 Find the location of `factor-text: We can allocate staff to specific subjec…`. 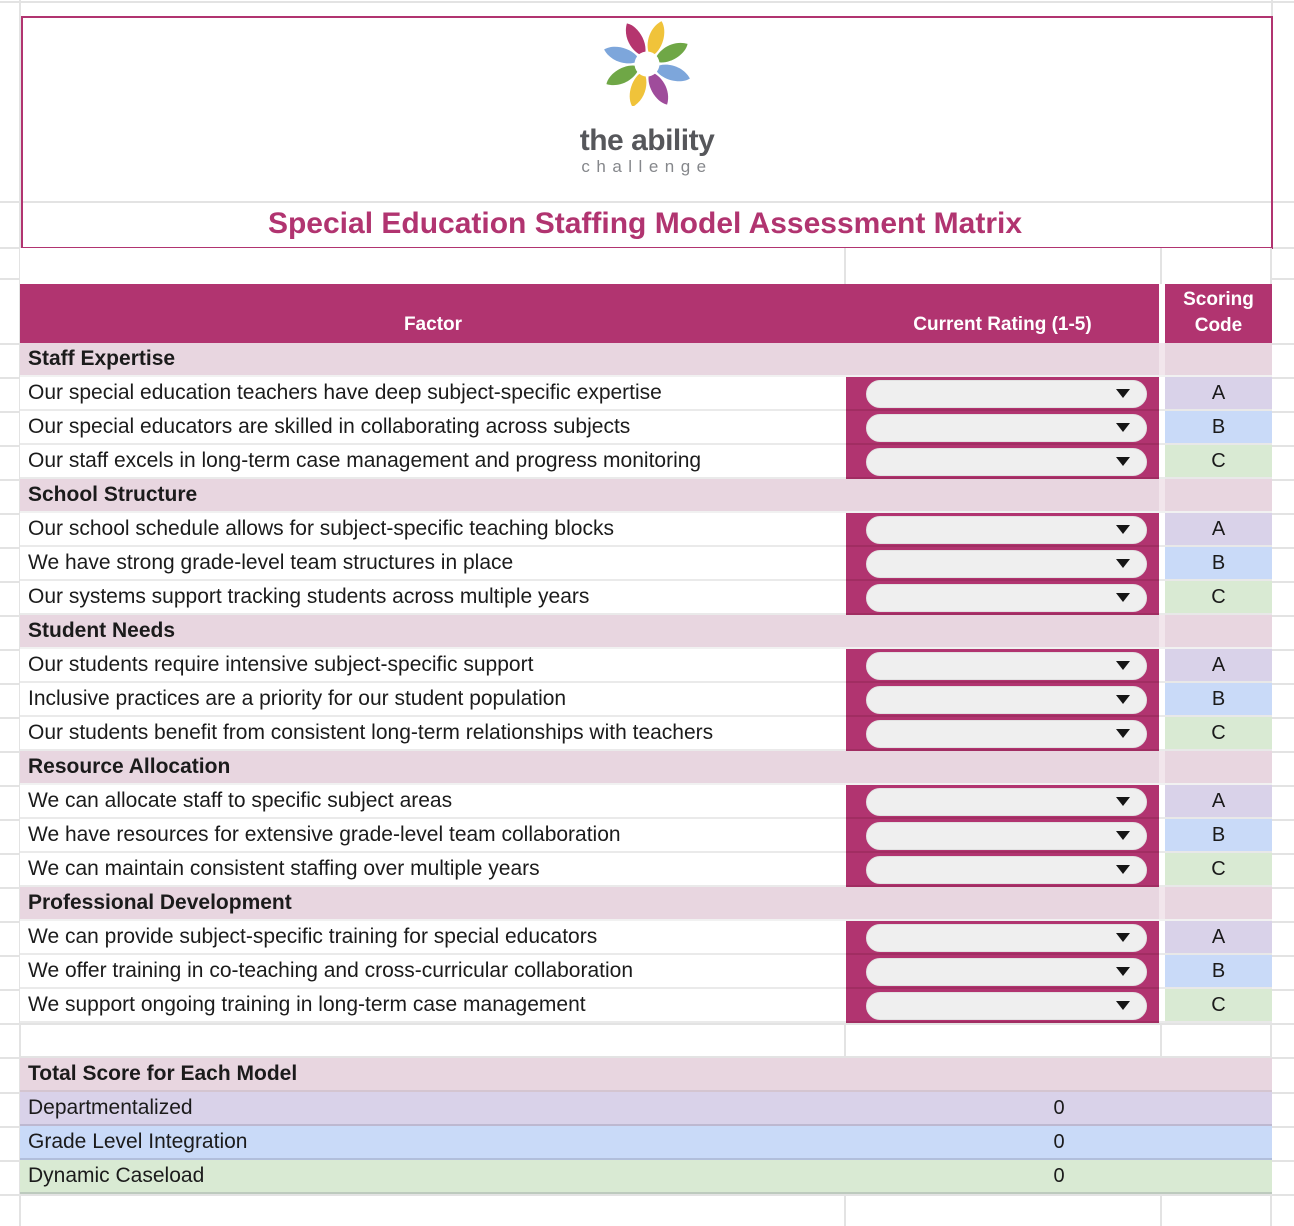

factor-text: We can allocate staff to specific subjec… is located at coordinates (433, 802).